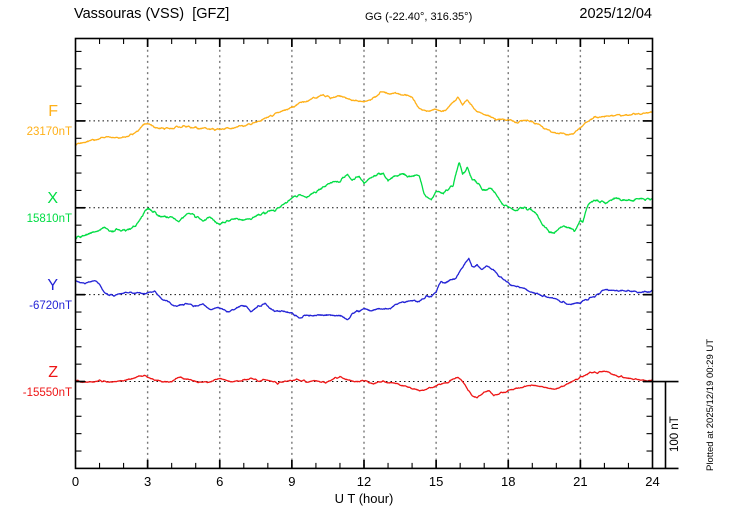 The width and height of the screenshot is (730, 520). Describe the element at coordinates (53, 112) in the screenshot. I see `series-letter-F: F` at that location.